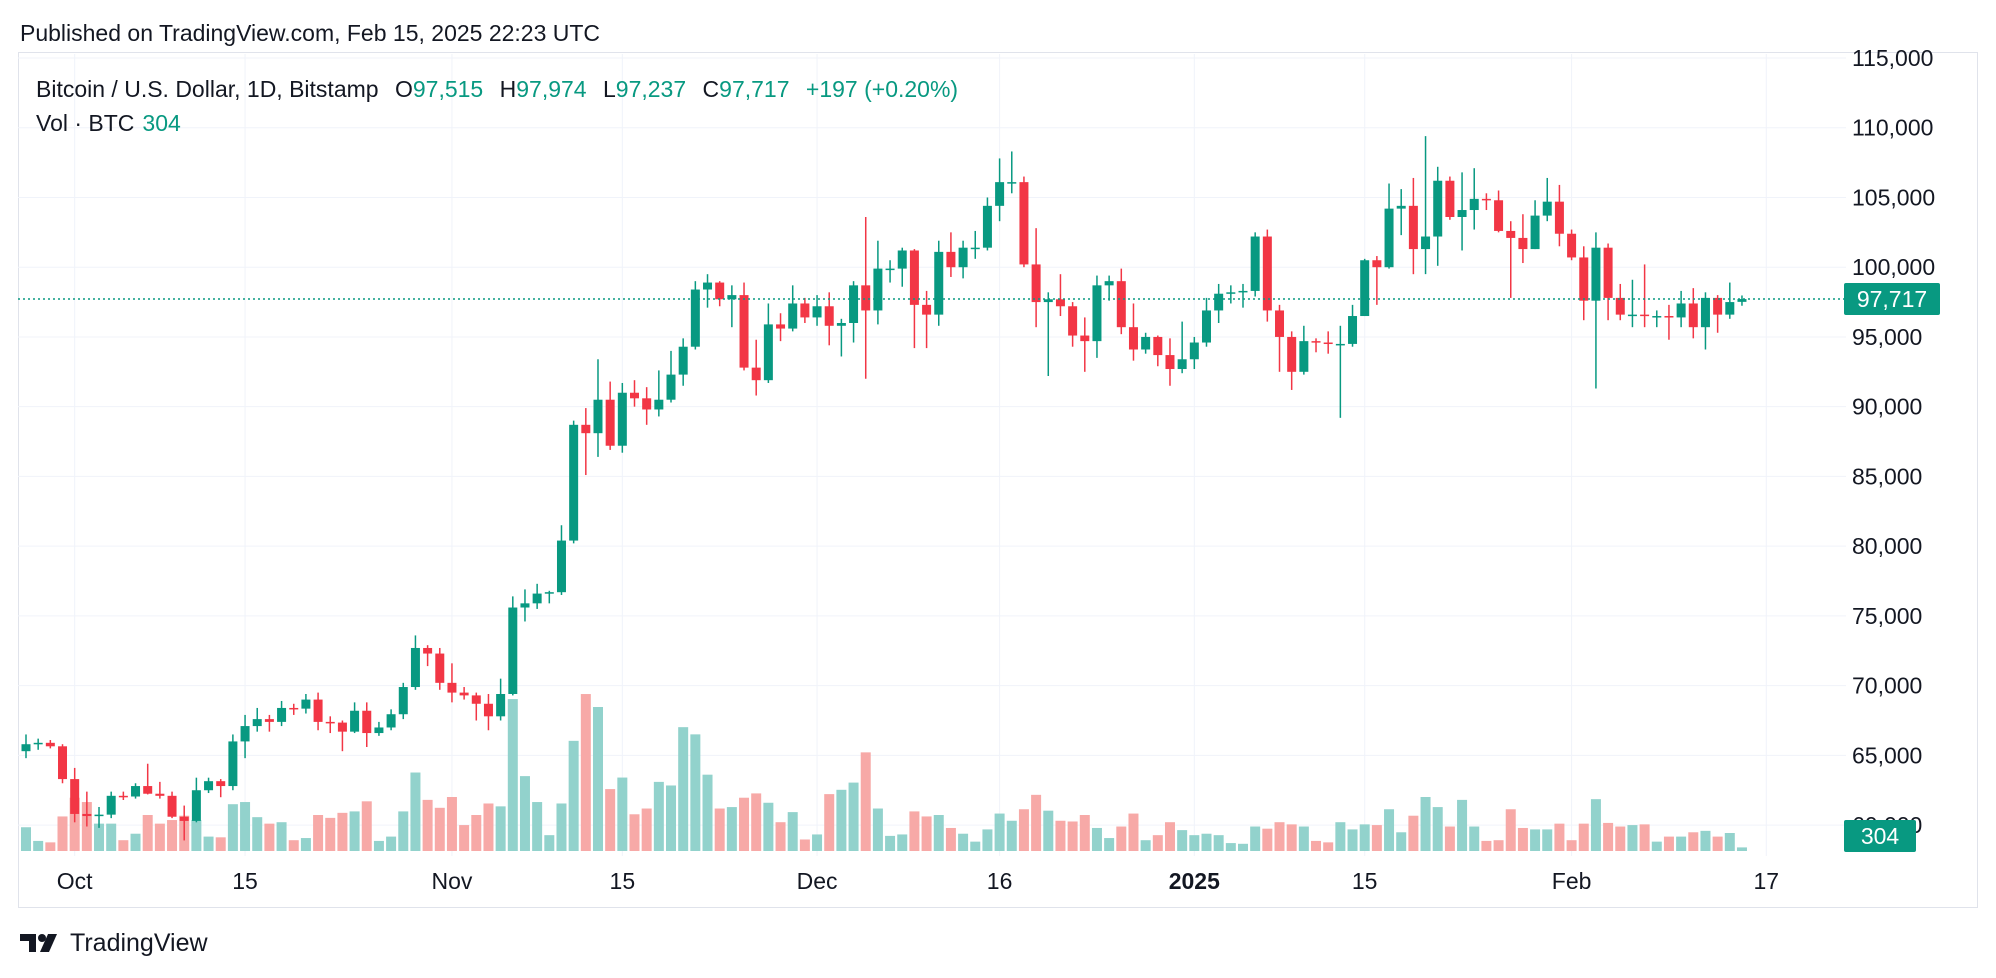 This screenshot has width=1996, height=978. What do you see at coordinates (85, 123) in the screenshot?
I see `volume-label: Vol · BTC` at bounding box center [85, 123].